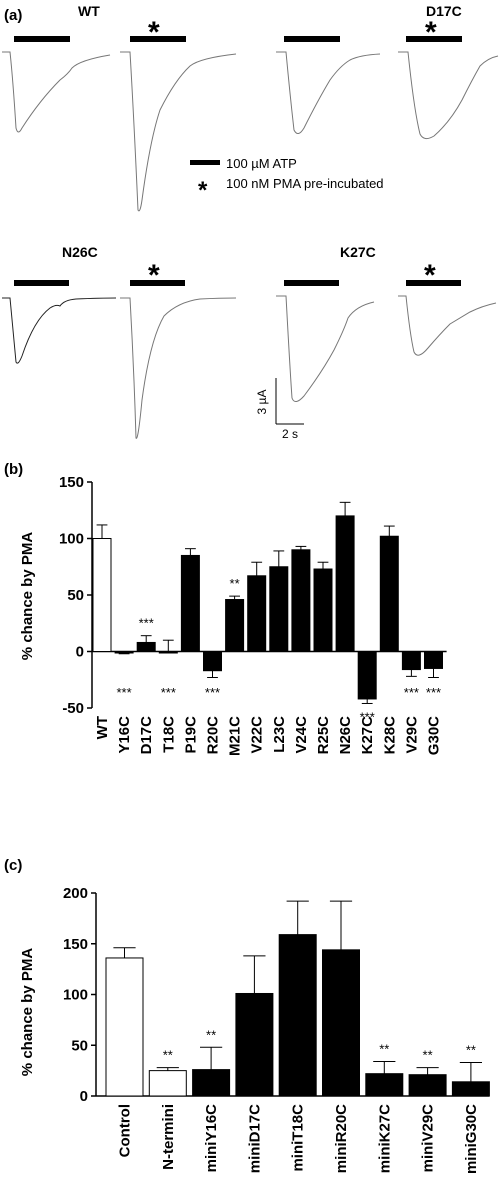 The height and width of the screenshot is (1195, 500). I want to click on x-tick-label: V29C, so click(411, 735).